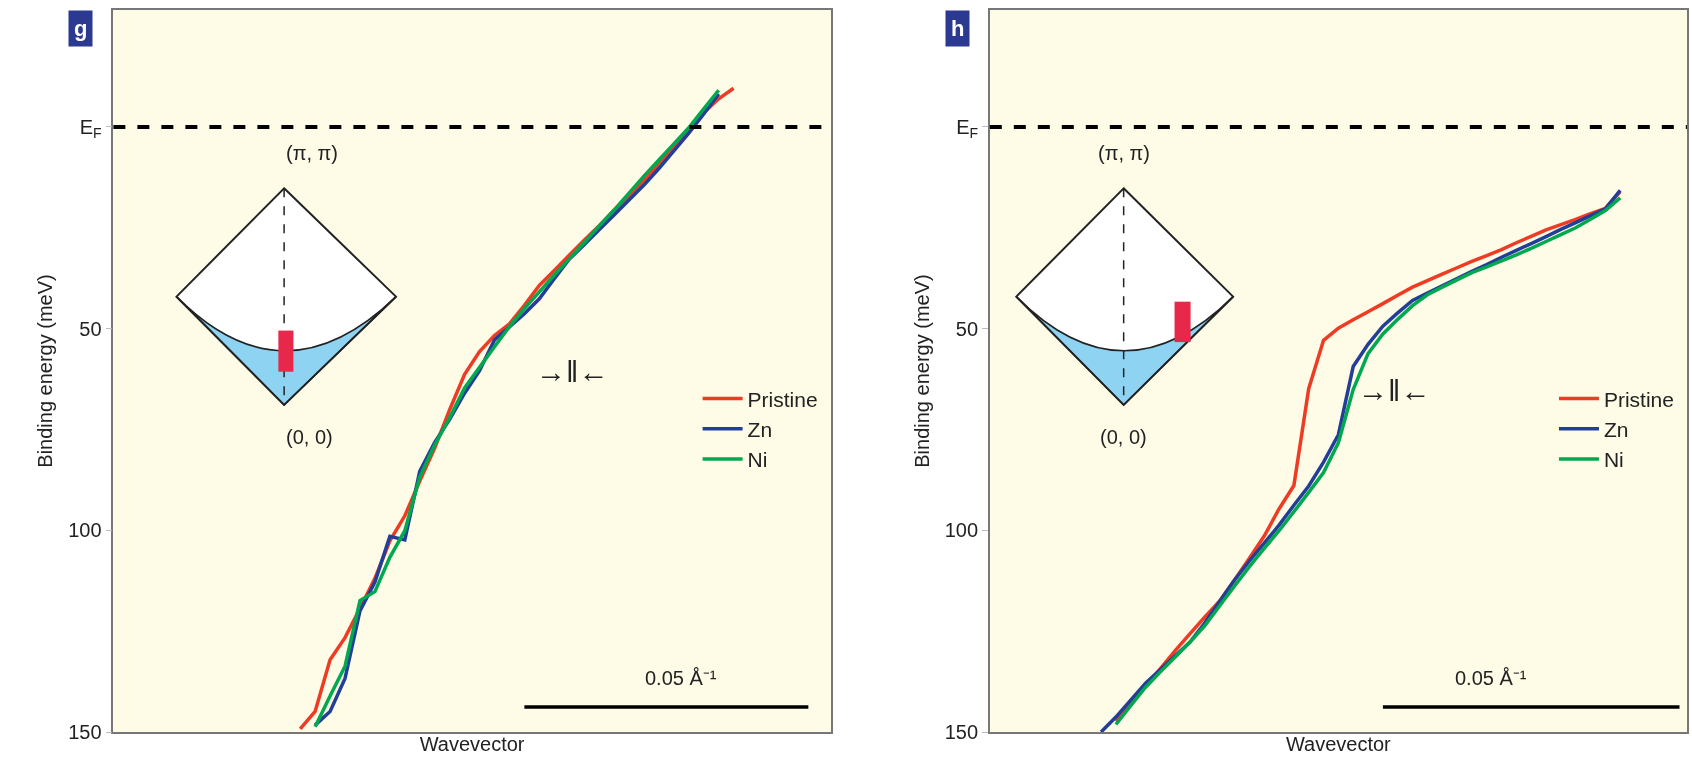 This screenshot has height=769, width=1692. I want to click on chart-title: g, so click(81, 28).